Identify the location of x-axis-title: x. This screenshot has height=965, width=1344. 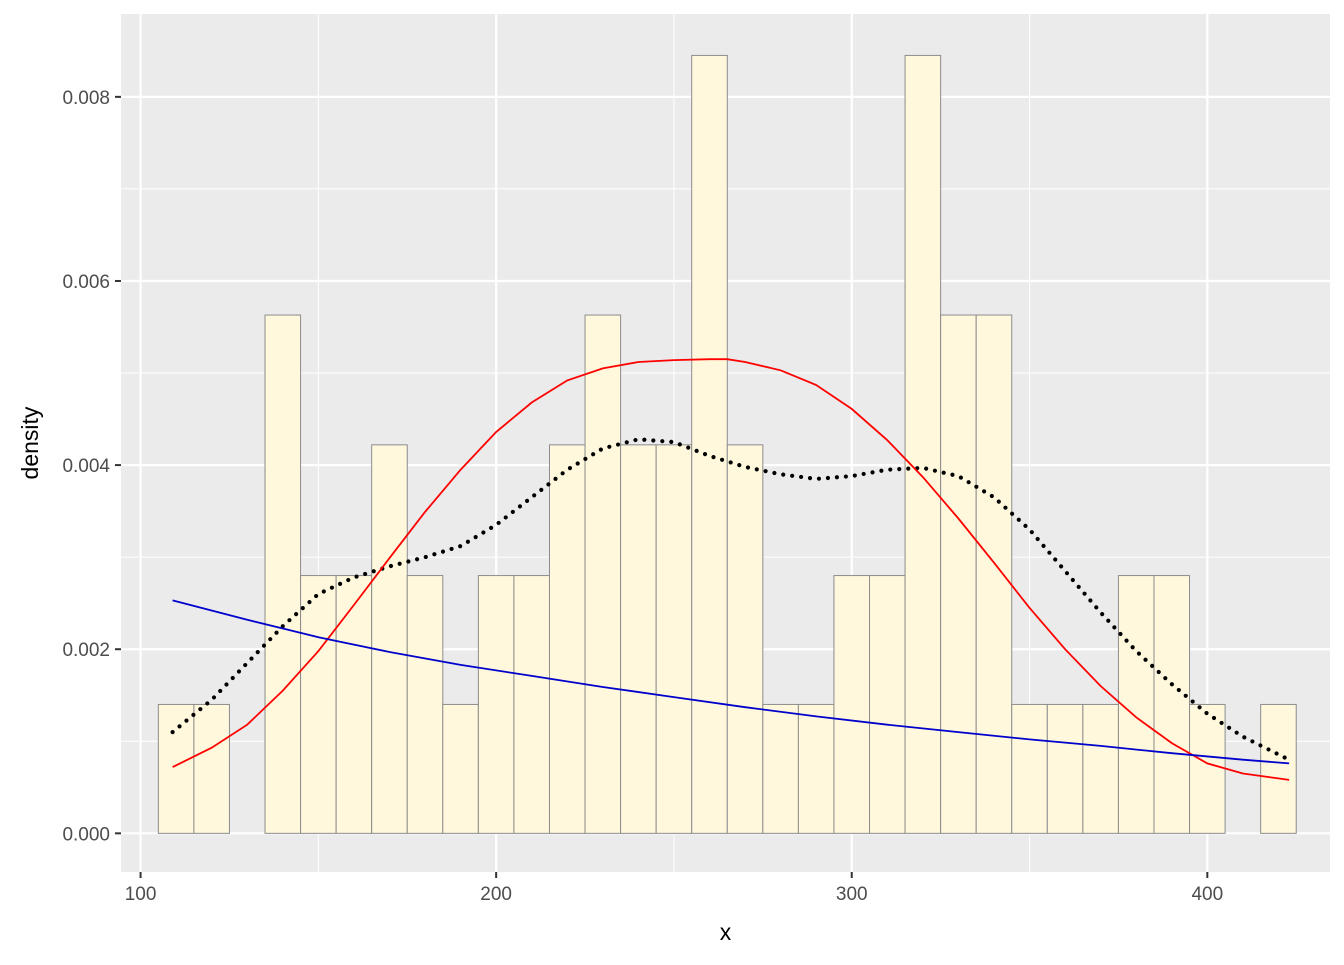
(726, 932).